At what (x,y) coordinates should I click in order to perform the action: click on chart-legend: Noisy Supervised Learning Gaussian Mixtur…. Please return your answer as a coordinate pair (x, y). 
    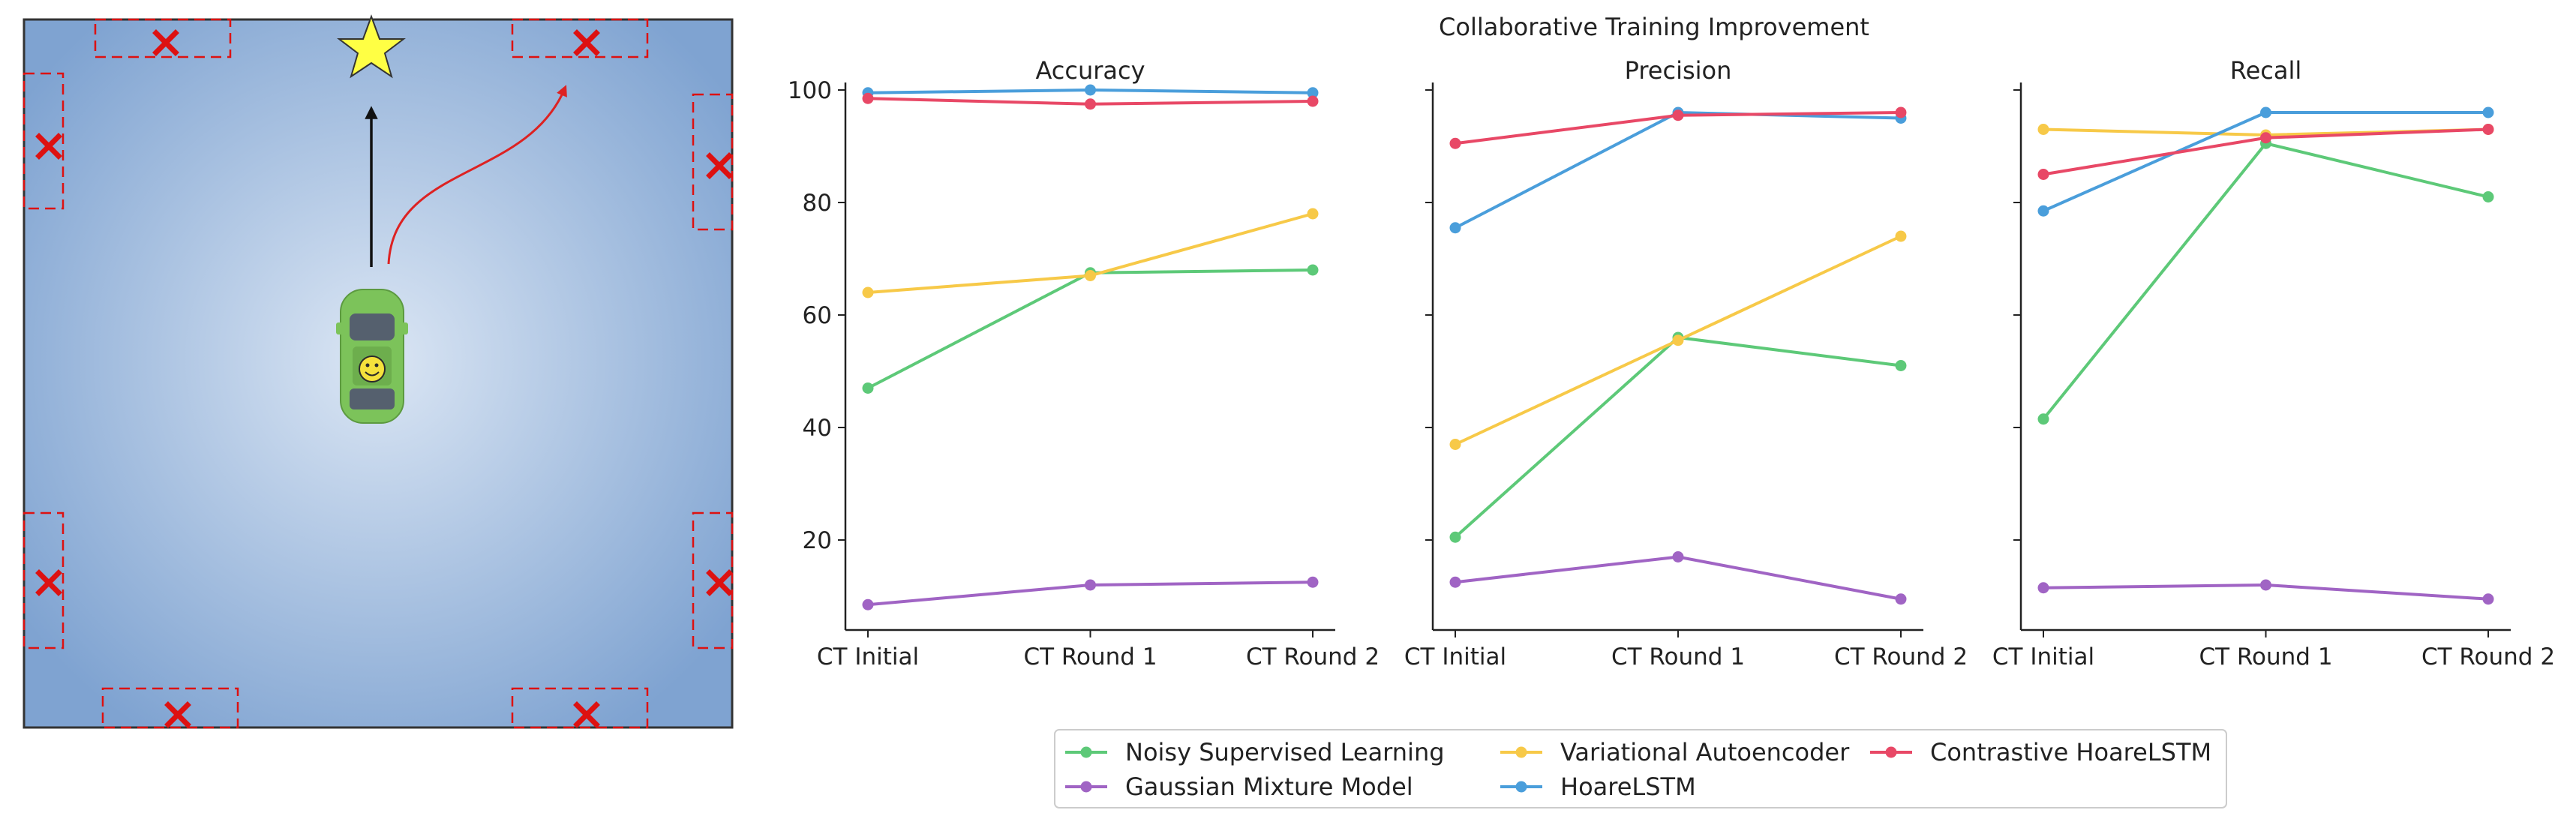
    Looking at the image, I should click on (1640, 768).